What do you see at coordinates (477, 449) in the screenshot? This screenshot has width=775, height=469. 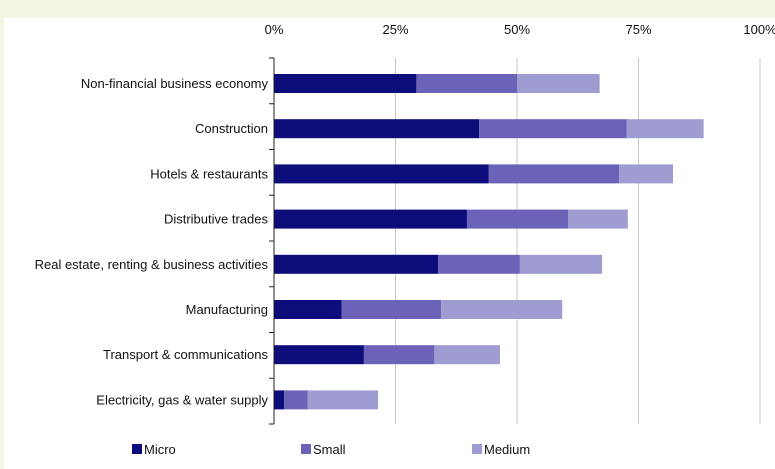 I see `legend-swatch-medium` at bounding box center [477, 449].